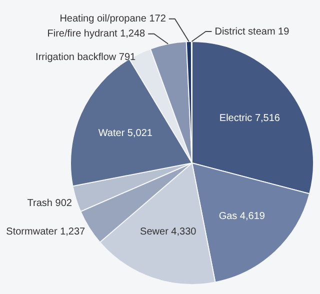 The height and width of the screenshot is (294, 320). I want to click on slice-label: Stormwater 1,237, so click(46, 232).